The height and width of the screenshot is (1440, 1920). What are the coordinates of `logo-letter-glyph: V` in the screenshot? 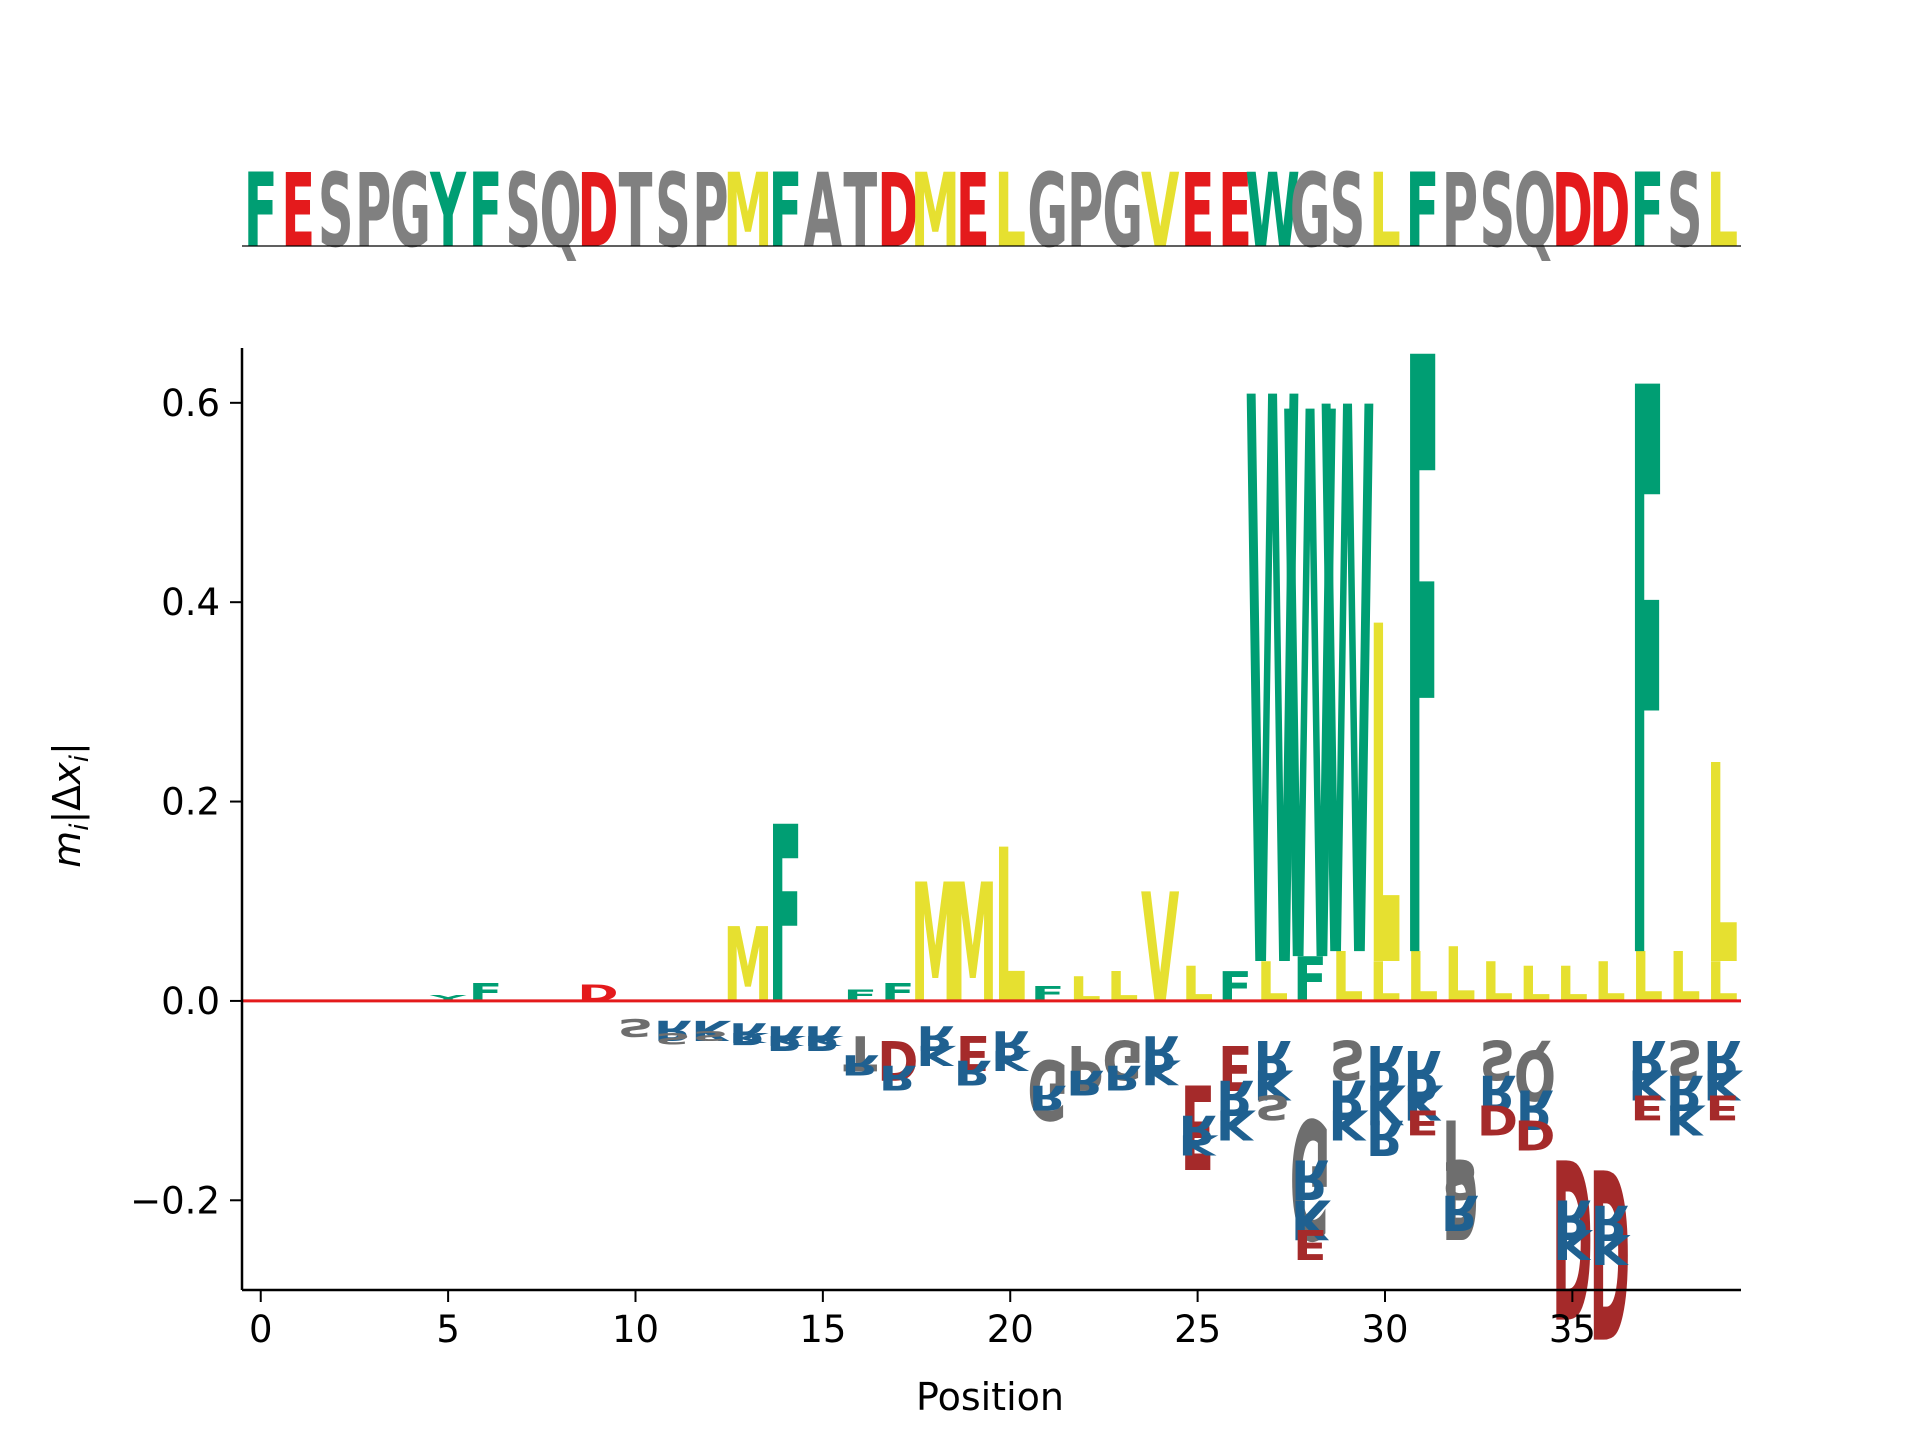 It's located at (1160, 950).